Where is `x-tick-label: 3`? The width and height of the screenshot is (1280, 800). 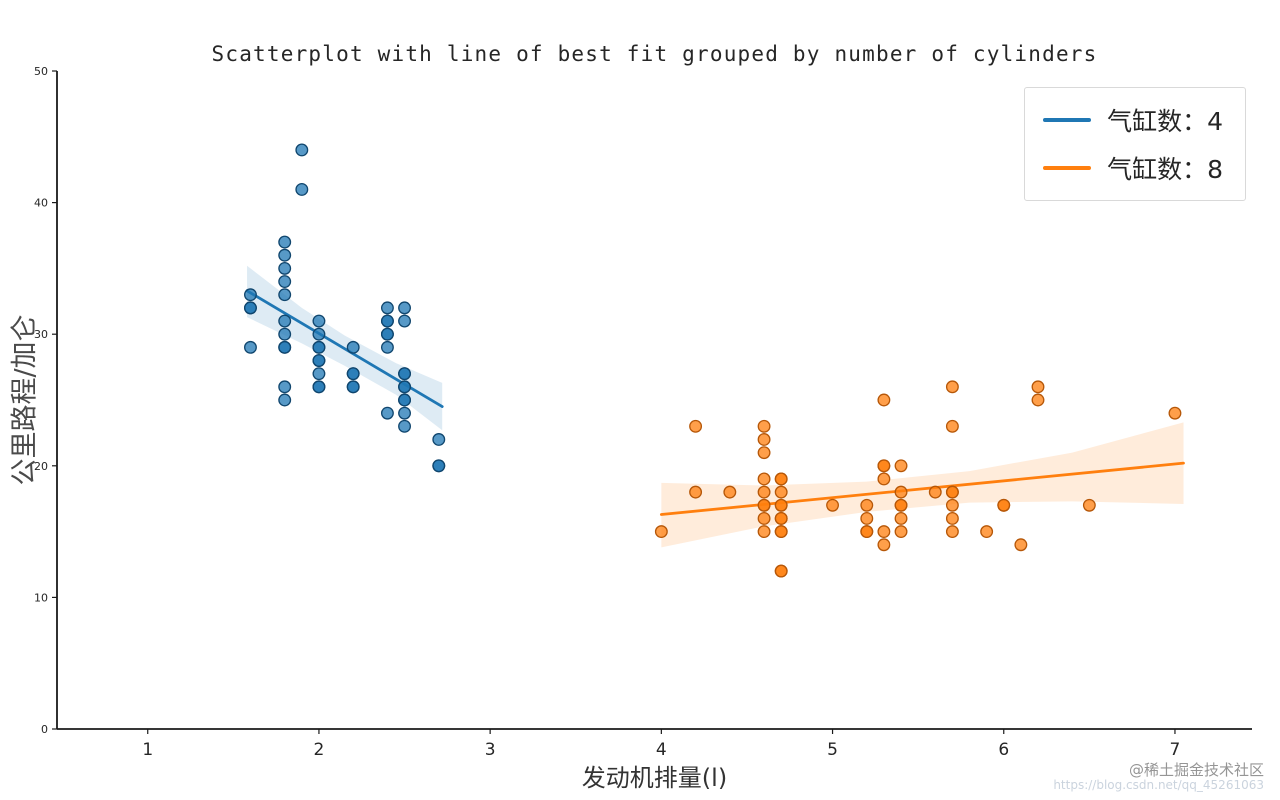
x-tick-label: 3 is located at coordinates (490, 750).